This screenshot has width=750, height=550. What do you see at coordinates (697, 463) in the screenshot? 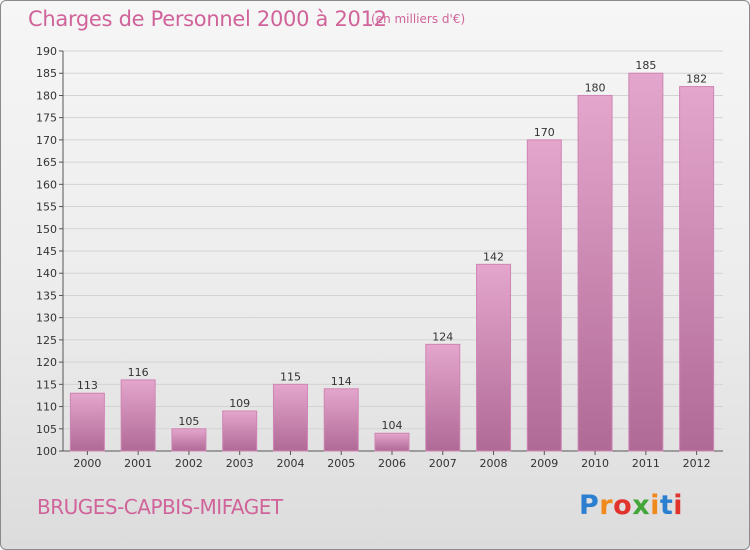
I see `x-tick-label: 2012` at bounding box center [697, 463].